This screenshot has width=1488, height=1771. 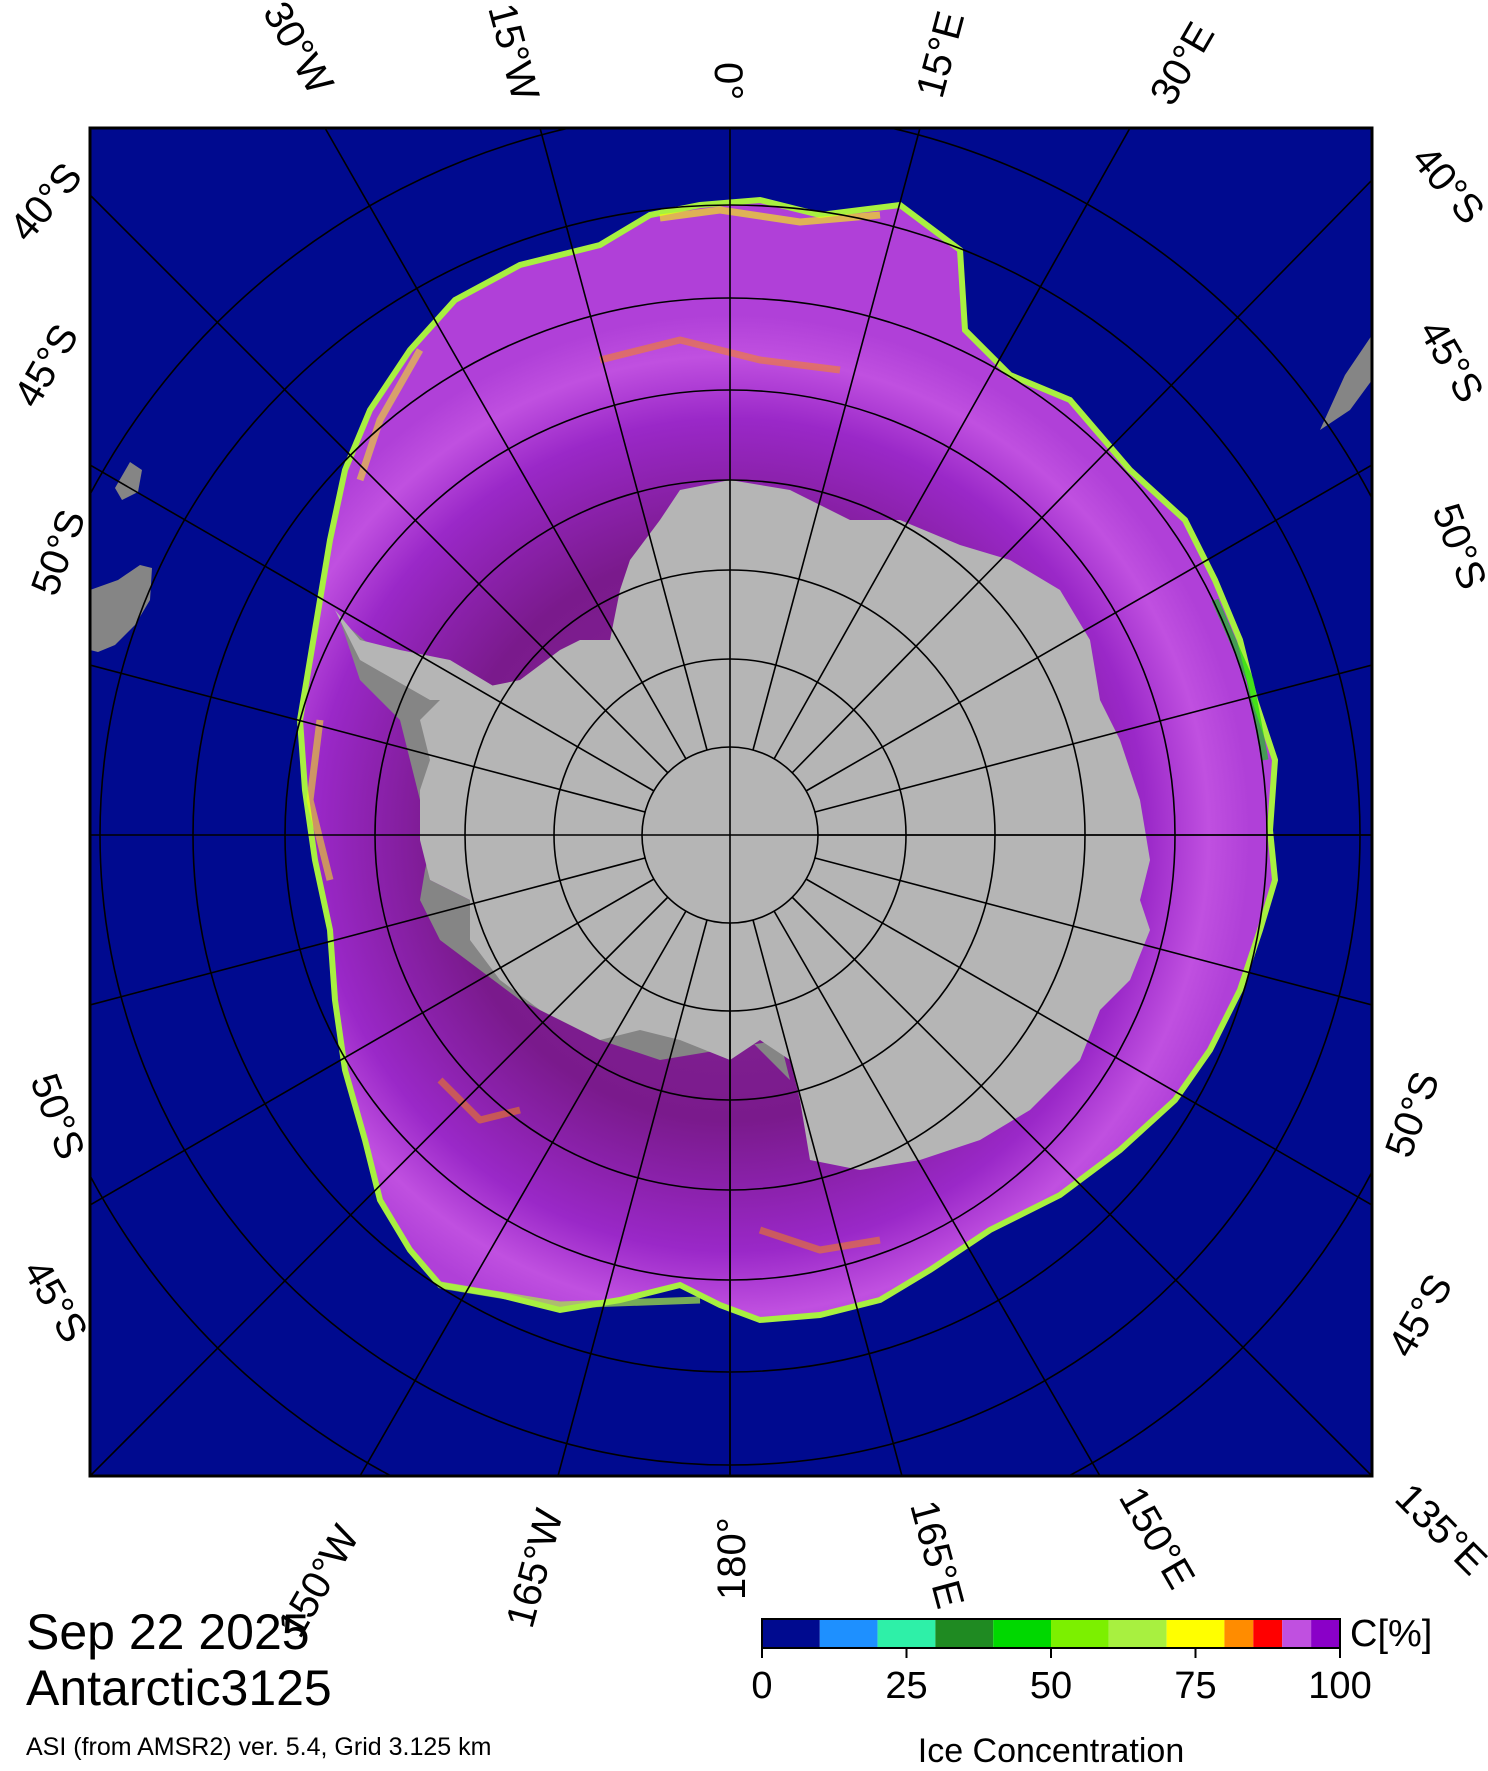 I want to click on lat-label-left-40s: 40°S, so click(x=46, y=202).